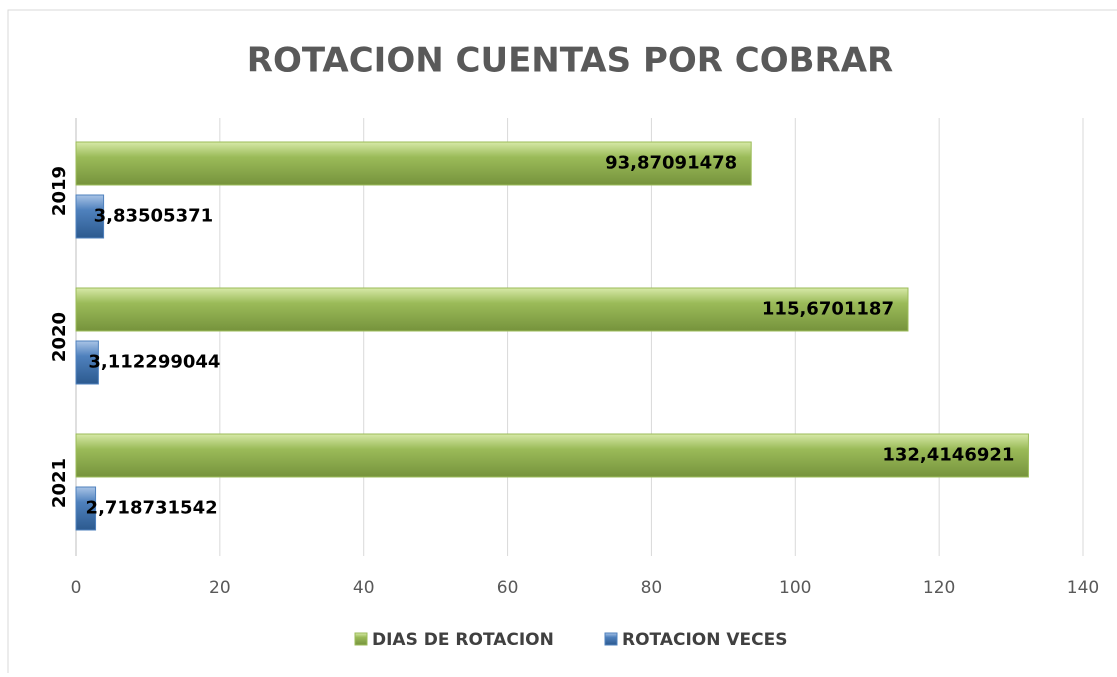  I want to click on x-tick-label: 80, so click(652, 588).